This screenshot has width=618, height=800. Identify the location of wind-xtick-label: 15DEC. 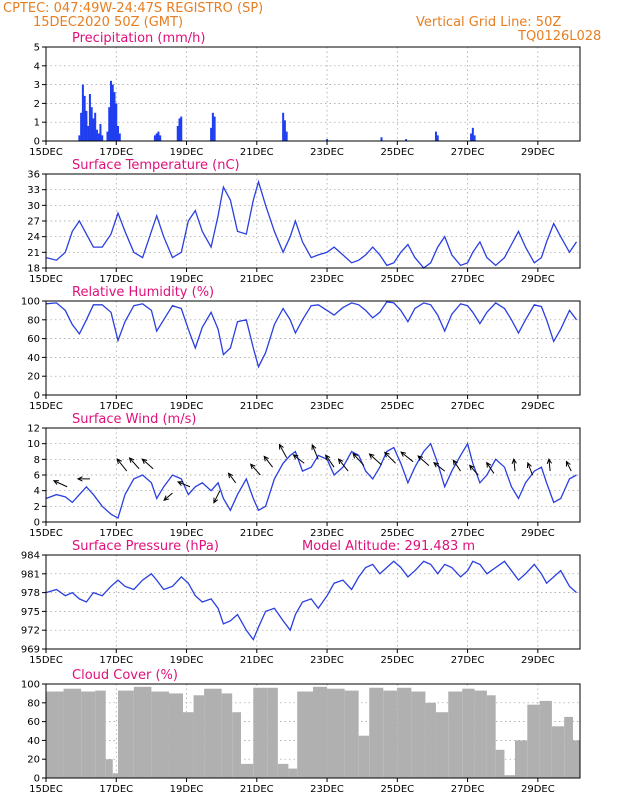
(46, 533).